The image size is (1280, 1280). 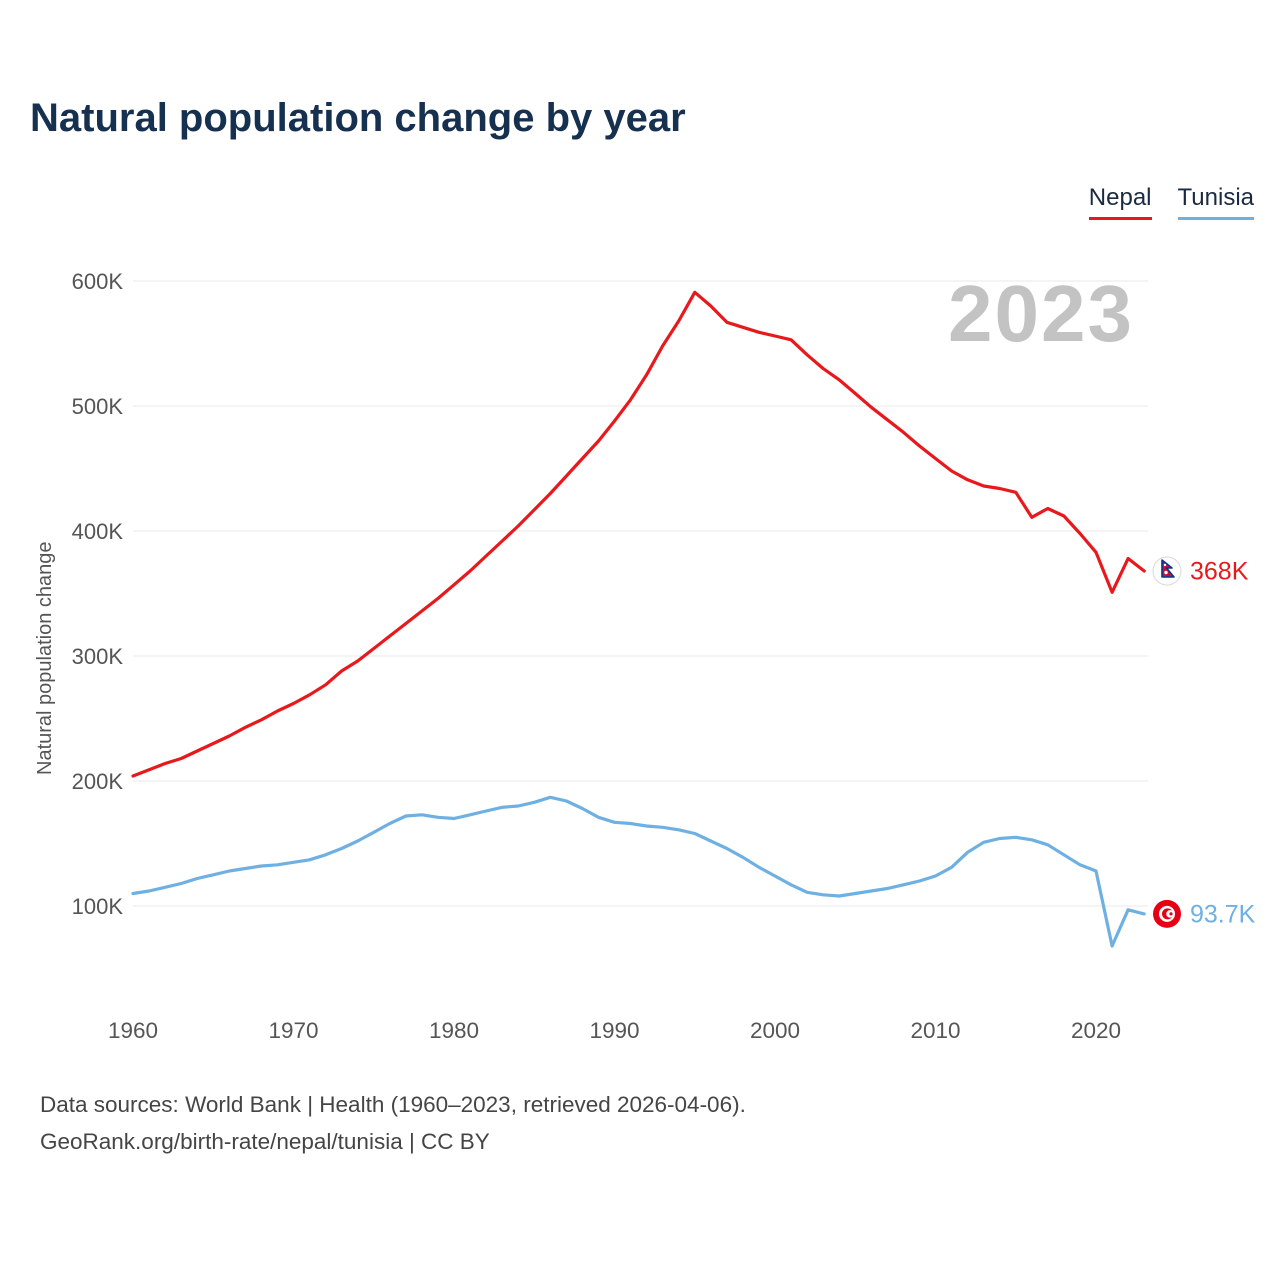 What do you see at coordinates (1167, 913) in the screenshot?
I see `tunisia-flag-icon` at bounding box center [1167, 913].